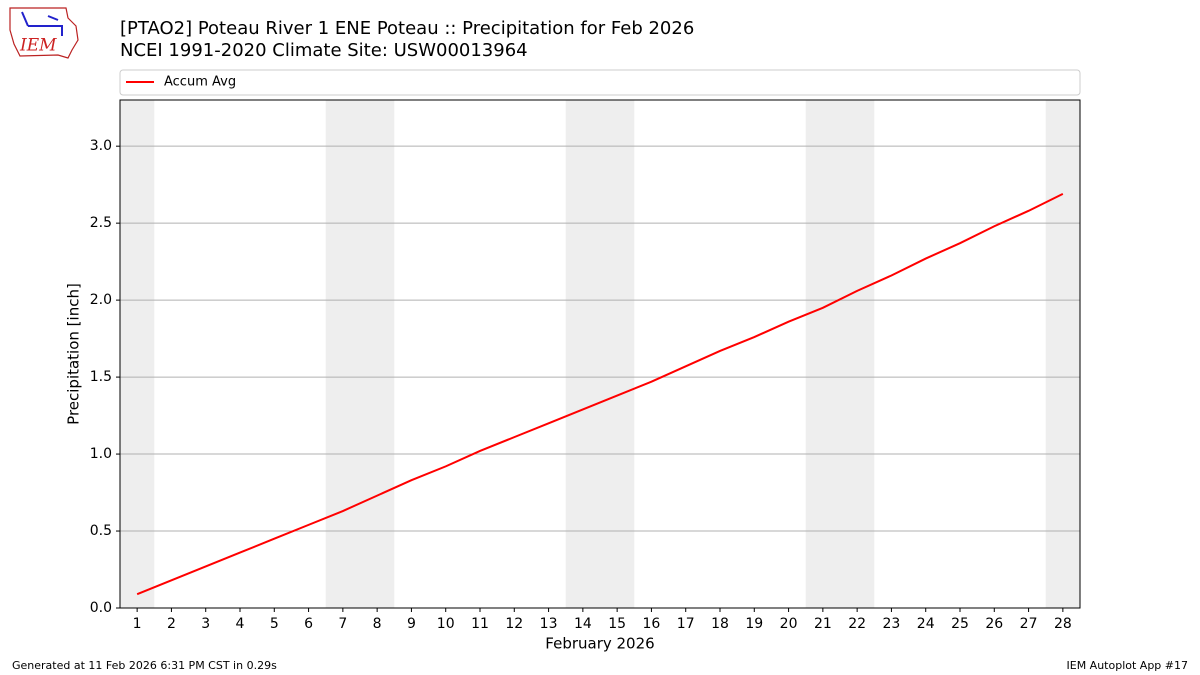  Describe the element at coordinates (1128, 665) in the screenshot. I see `footer-right: IEM Autoplot App #17` at that location.